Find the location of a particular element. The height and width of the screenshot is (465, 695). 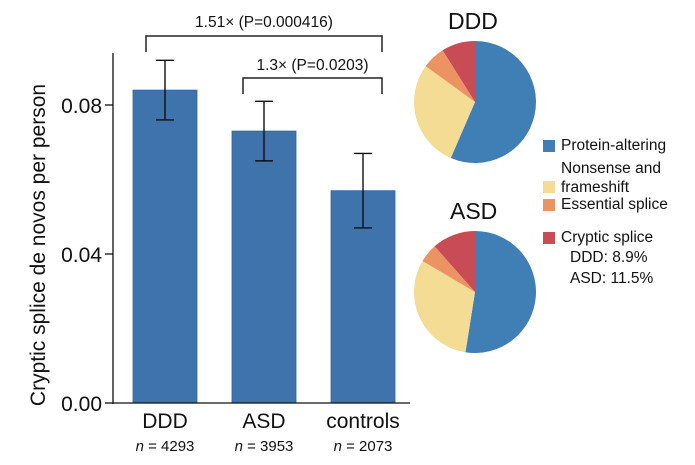

pie-charts is located at coordinates (475, 197).